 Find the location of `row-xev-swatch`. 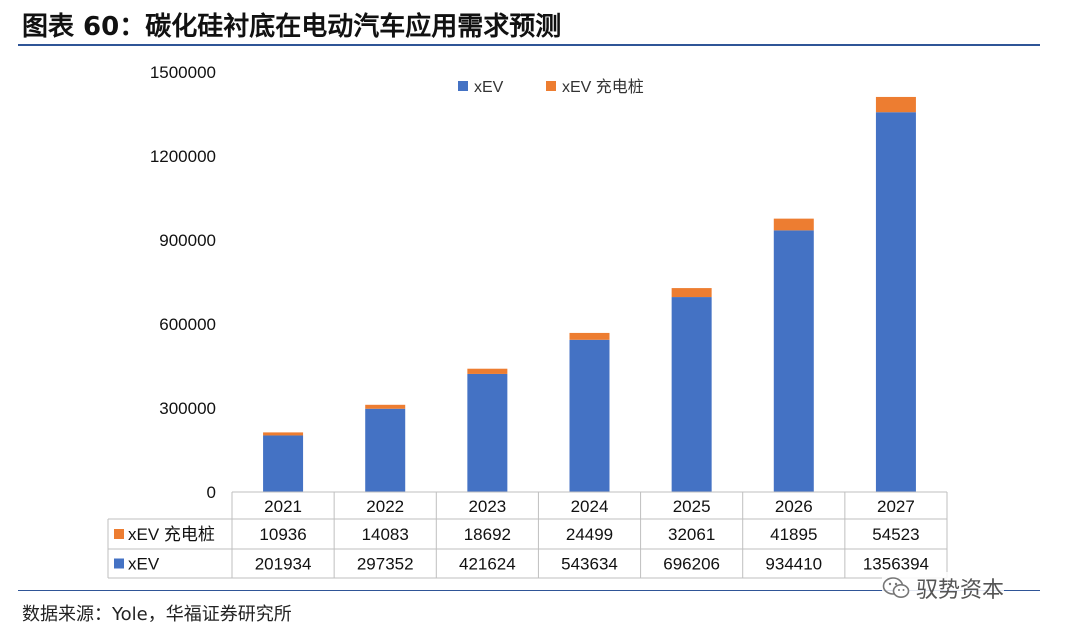

row-xev-swatch is located at coordinates (119, 563).